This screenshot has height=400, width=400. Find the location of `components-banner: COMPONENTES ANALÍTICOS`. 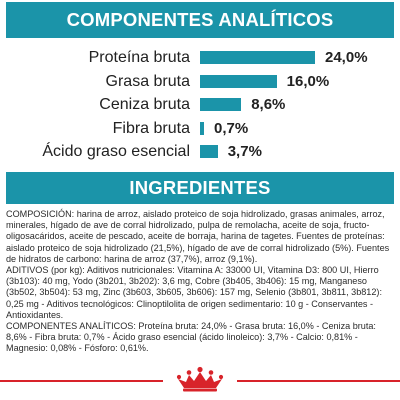

components-banner: COMPONENTES ANALÍTICOS is located at coordinates (200, 20).